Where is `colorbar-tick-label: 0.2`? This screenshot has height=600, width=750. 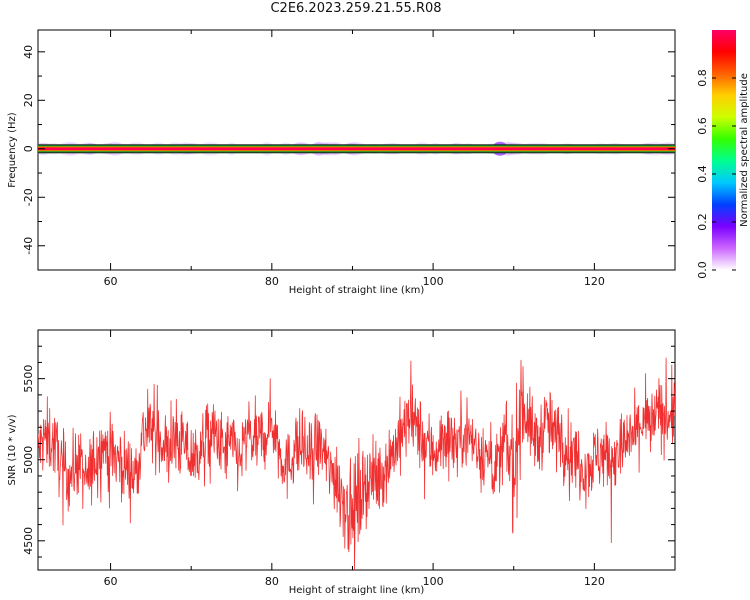
colorbar-tick-label: 0.2 is located at coordinates (702, 222).